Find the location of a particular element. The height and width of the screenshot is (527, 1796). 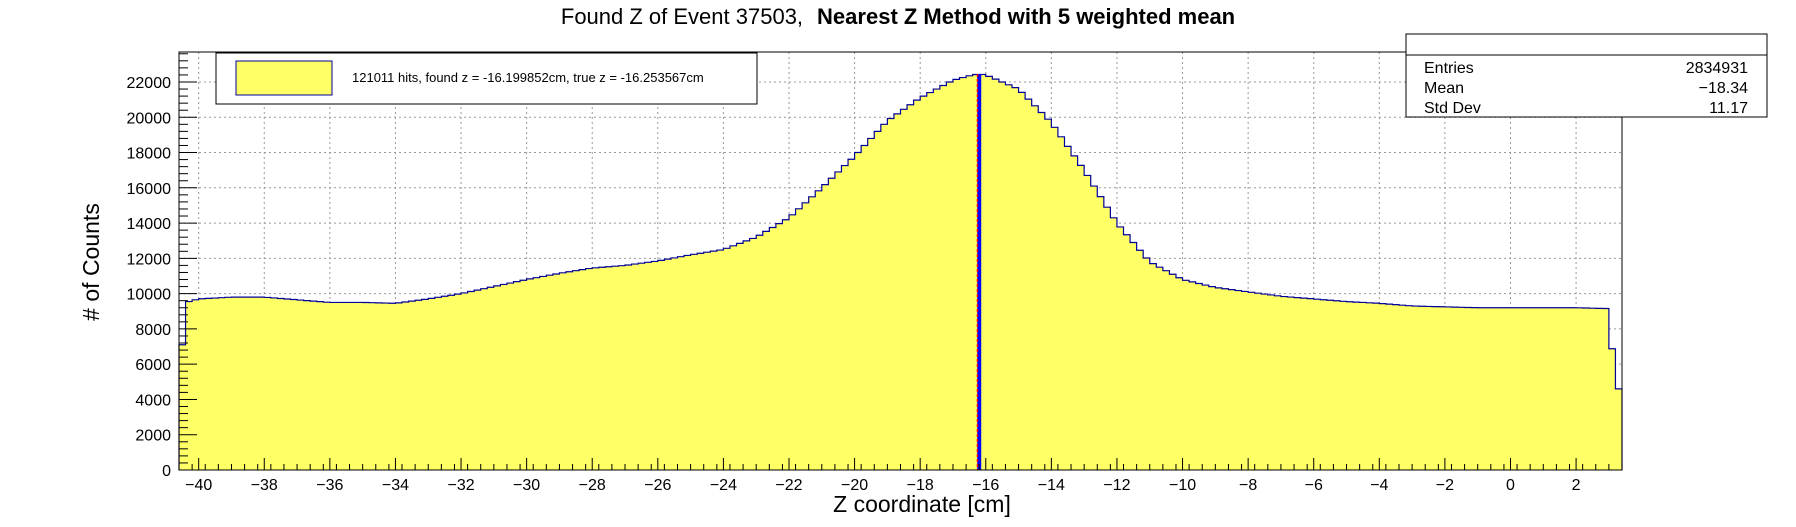

y-tick-label: 0 is located at coordinates (166, 471).